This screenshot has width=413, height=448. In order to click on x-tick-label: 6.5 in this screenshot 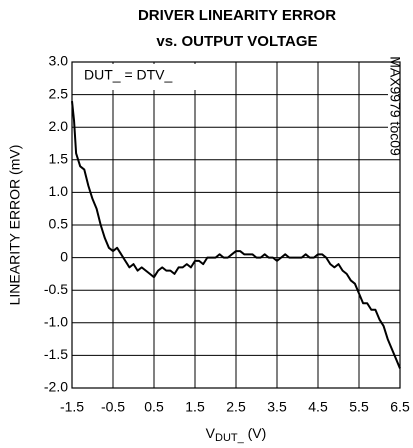, I will do `click(400, 407)`.